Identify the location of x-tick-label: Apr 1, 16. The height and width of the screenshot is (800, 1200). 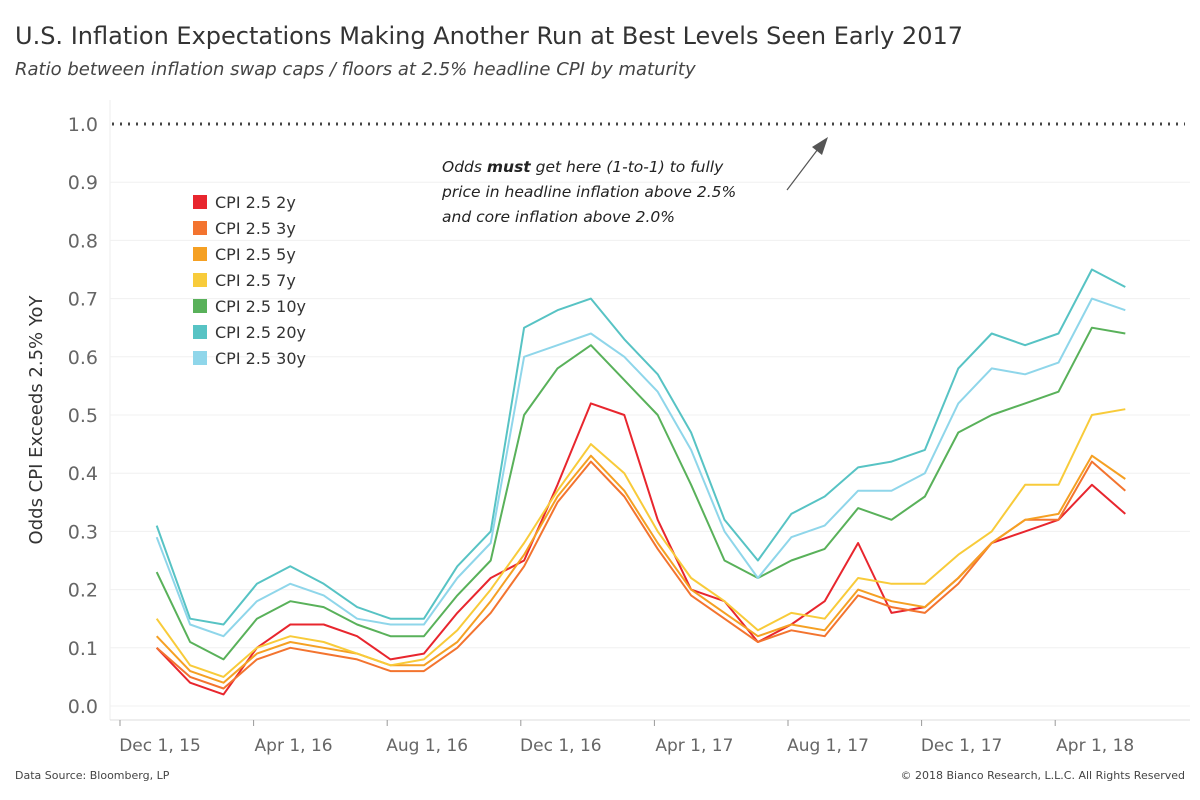
(294, 746).